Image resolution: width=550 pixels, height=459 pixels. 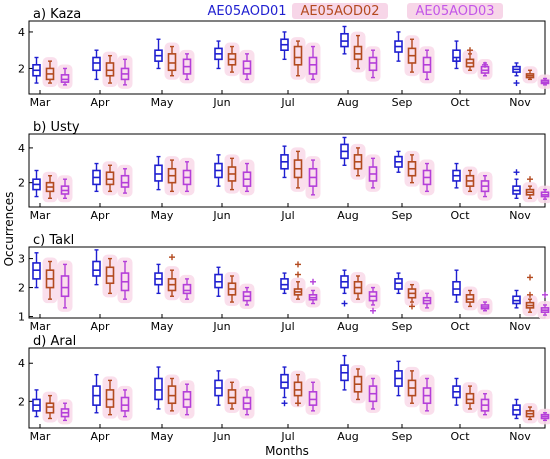 What do you see at coordinates (54, 341) in the screenshot?
I see `panel-title: d) Aral` at bounding box center [54, 341].